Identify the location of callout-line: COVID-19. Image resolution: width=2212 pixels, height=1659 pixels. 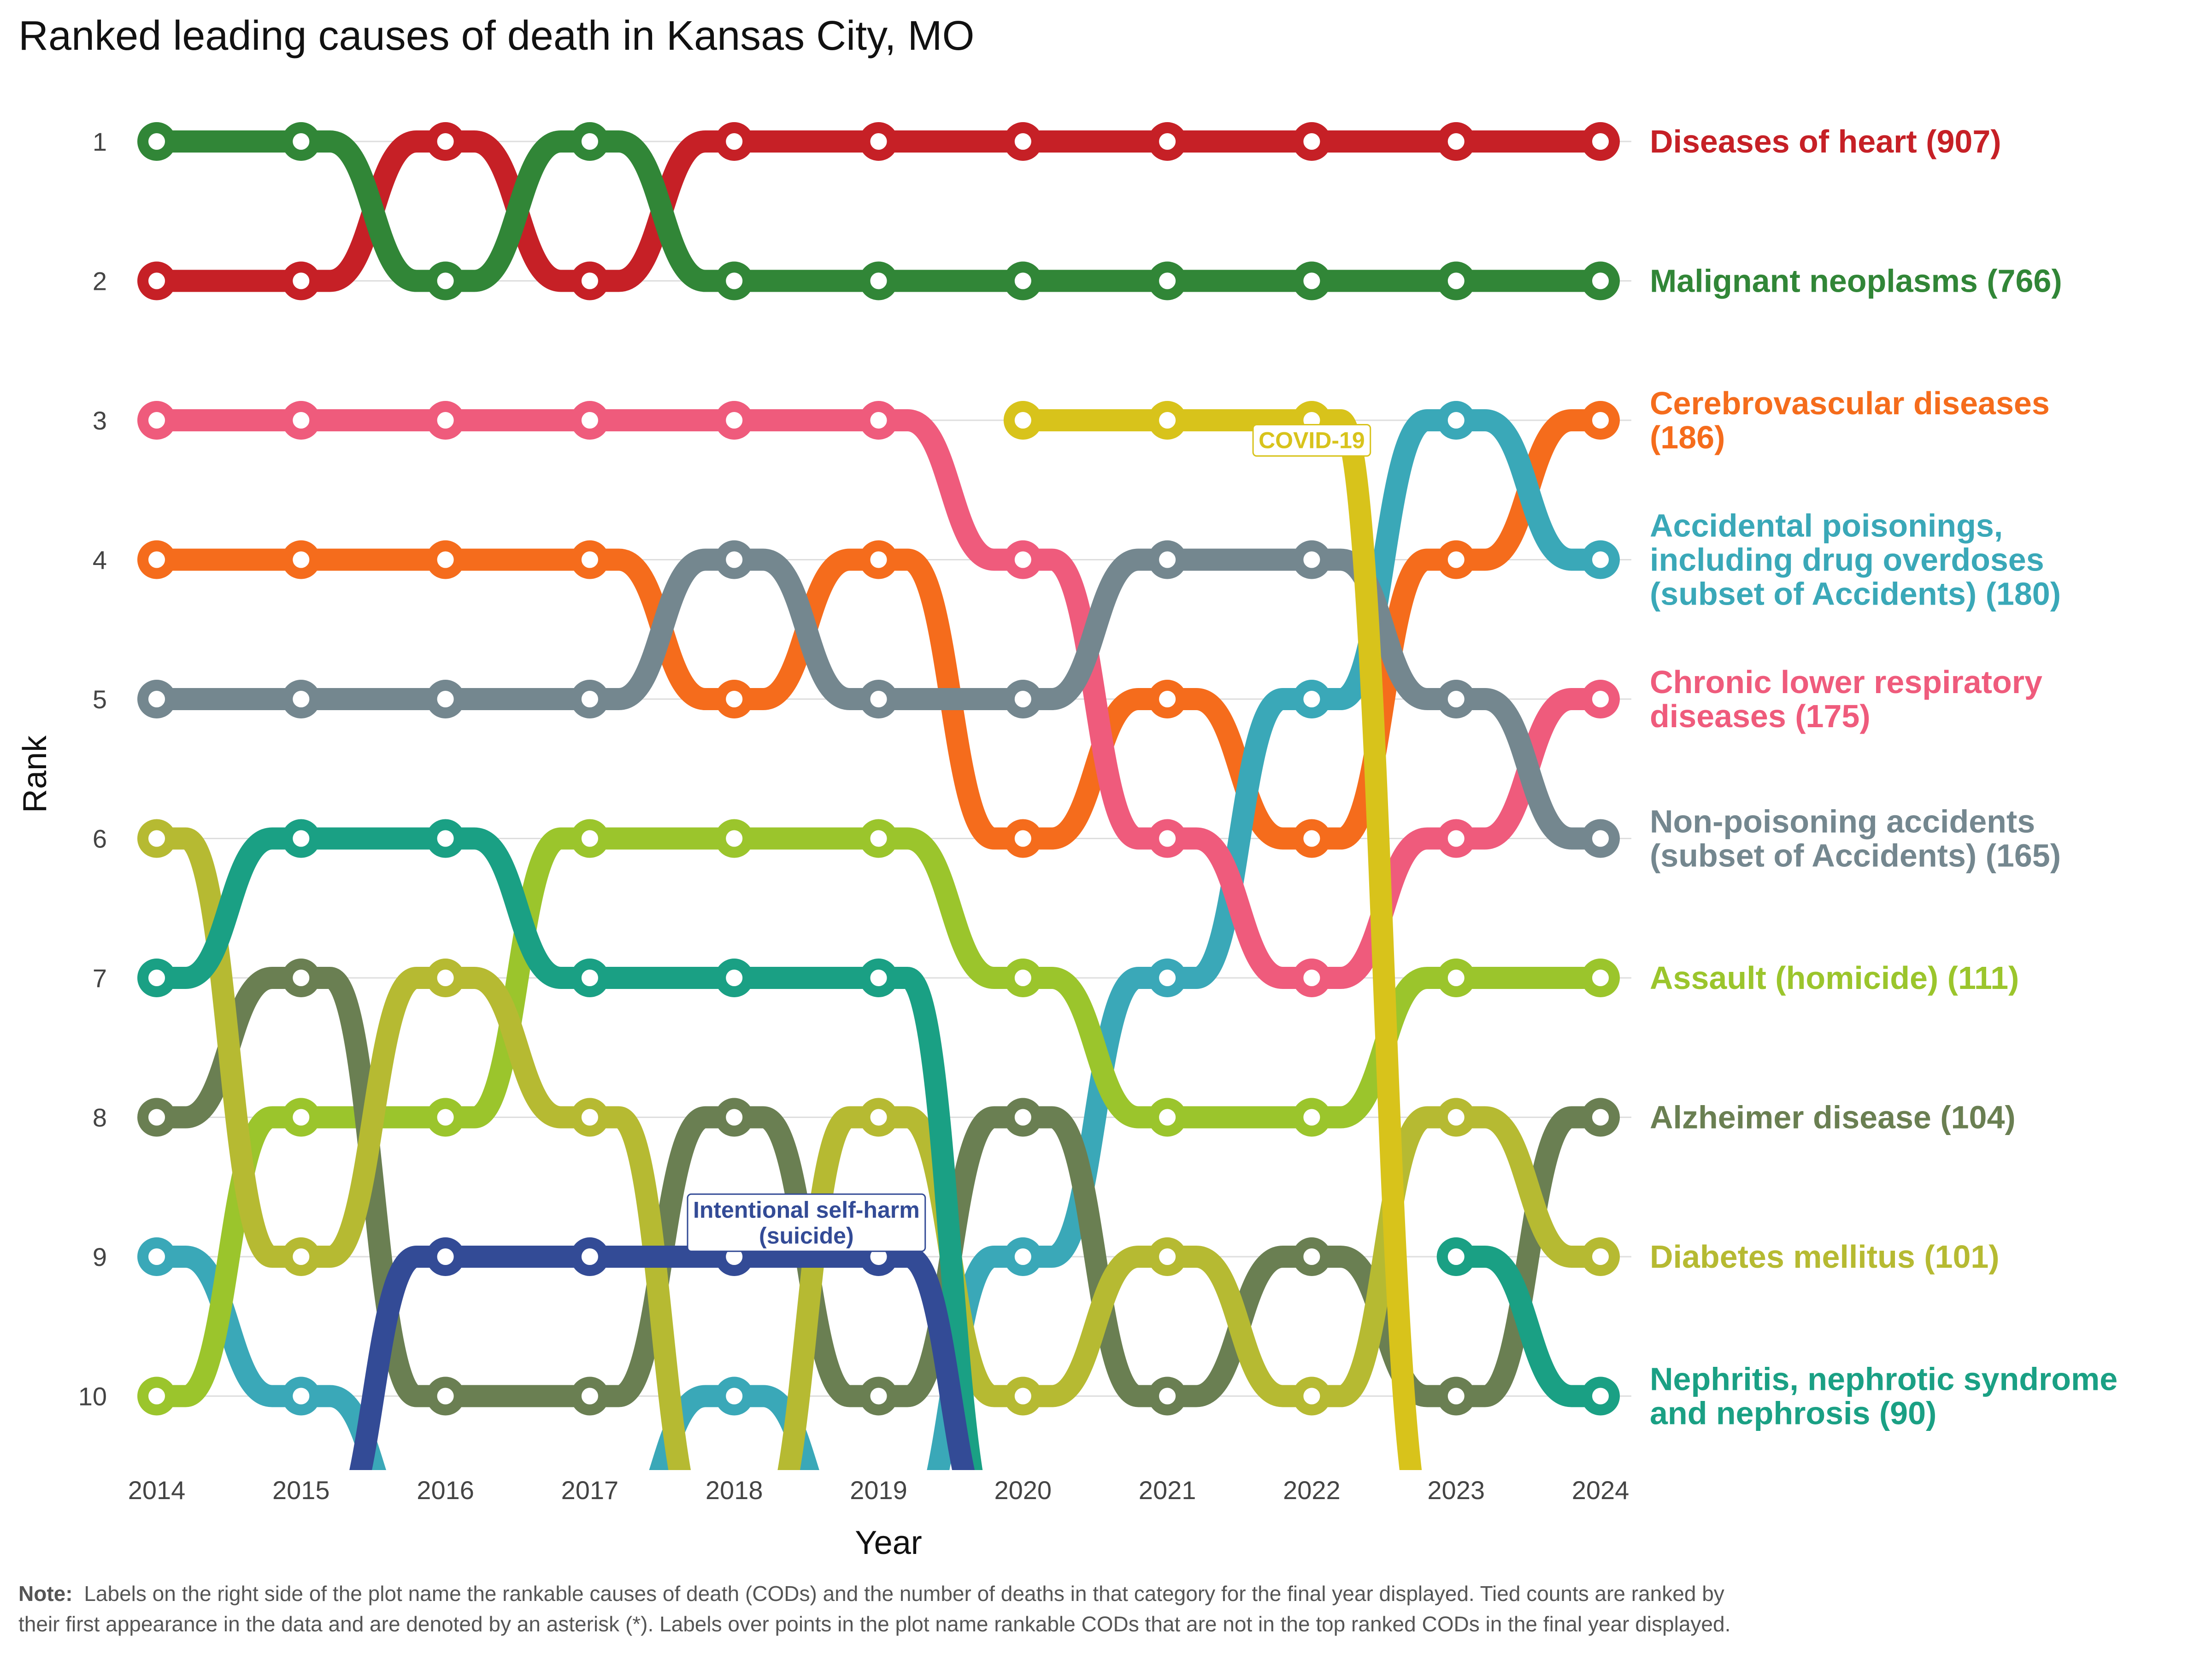
(1312, 440).